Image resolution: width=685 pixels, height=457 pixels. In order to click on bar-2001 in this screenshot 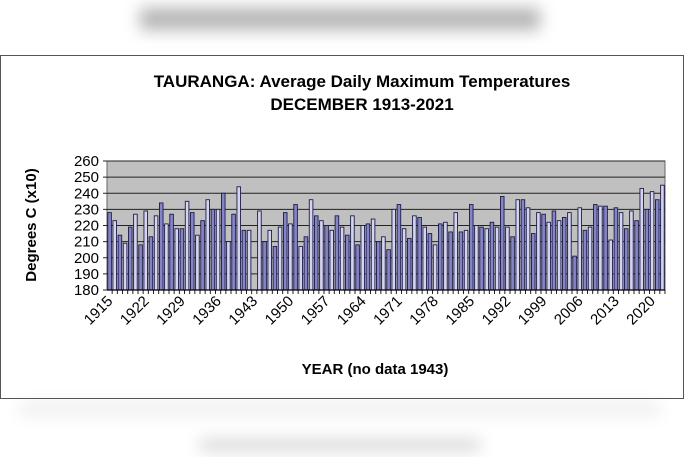, I will do `click(554, 250)`.